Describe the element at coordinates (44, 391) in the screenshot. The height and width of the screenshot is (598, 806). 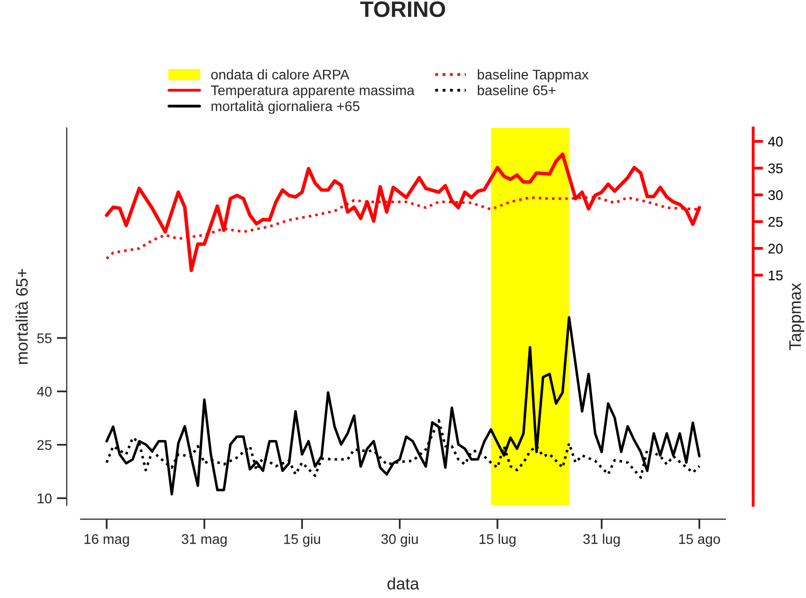
I see `y-tick-label: 40` at that location.